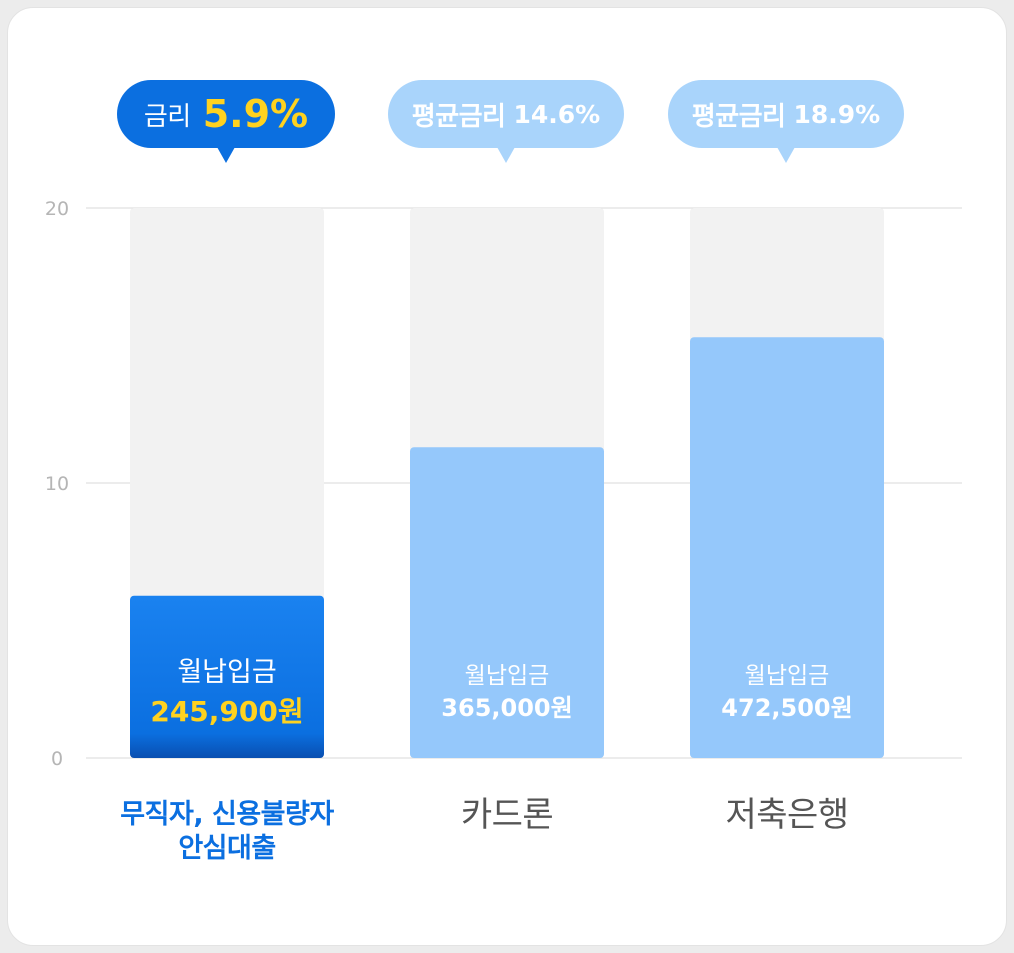  Describe the element at coordinates (787, 708) in the screenshot. I see `bar-label-amount: 472,500원` at that location.